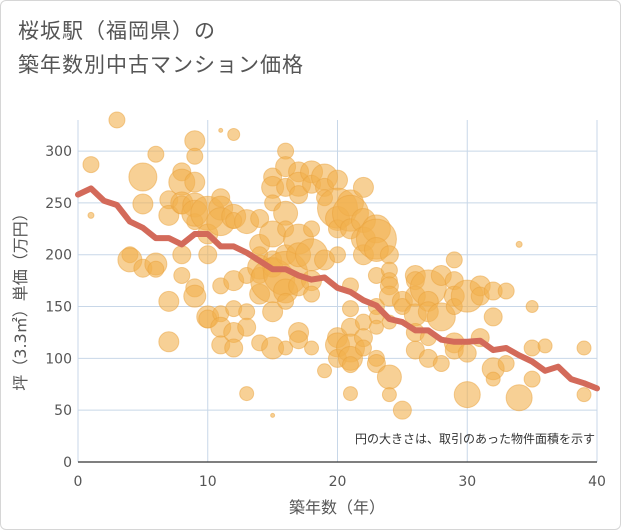 This screenshot has width=621, height=530. I want to click on x-tick-label: 40, so click(597, 482).